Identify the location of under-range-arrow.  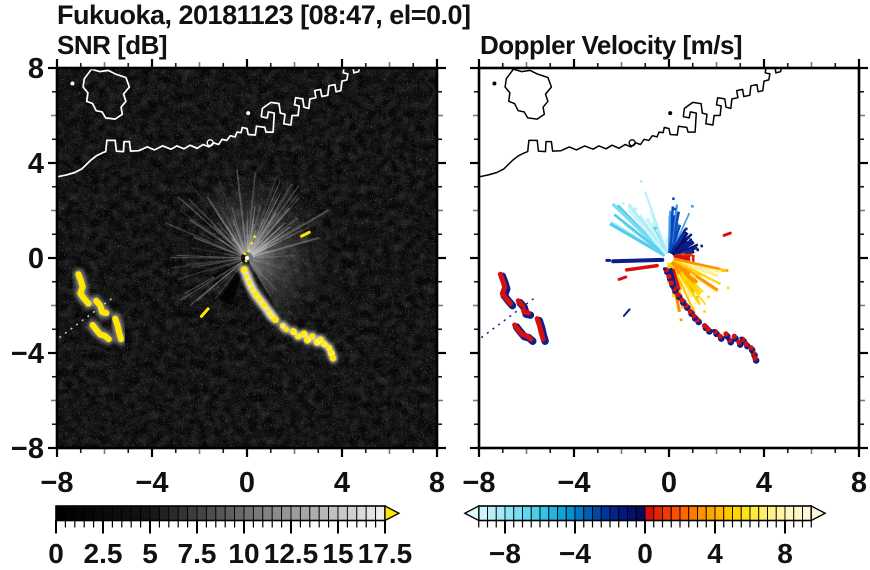
(471, 513).